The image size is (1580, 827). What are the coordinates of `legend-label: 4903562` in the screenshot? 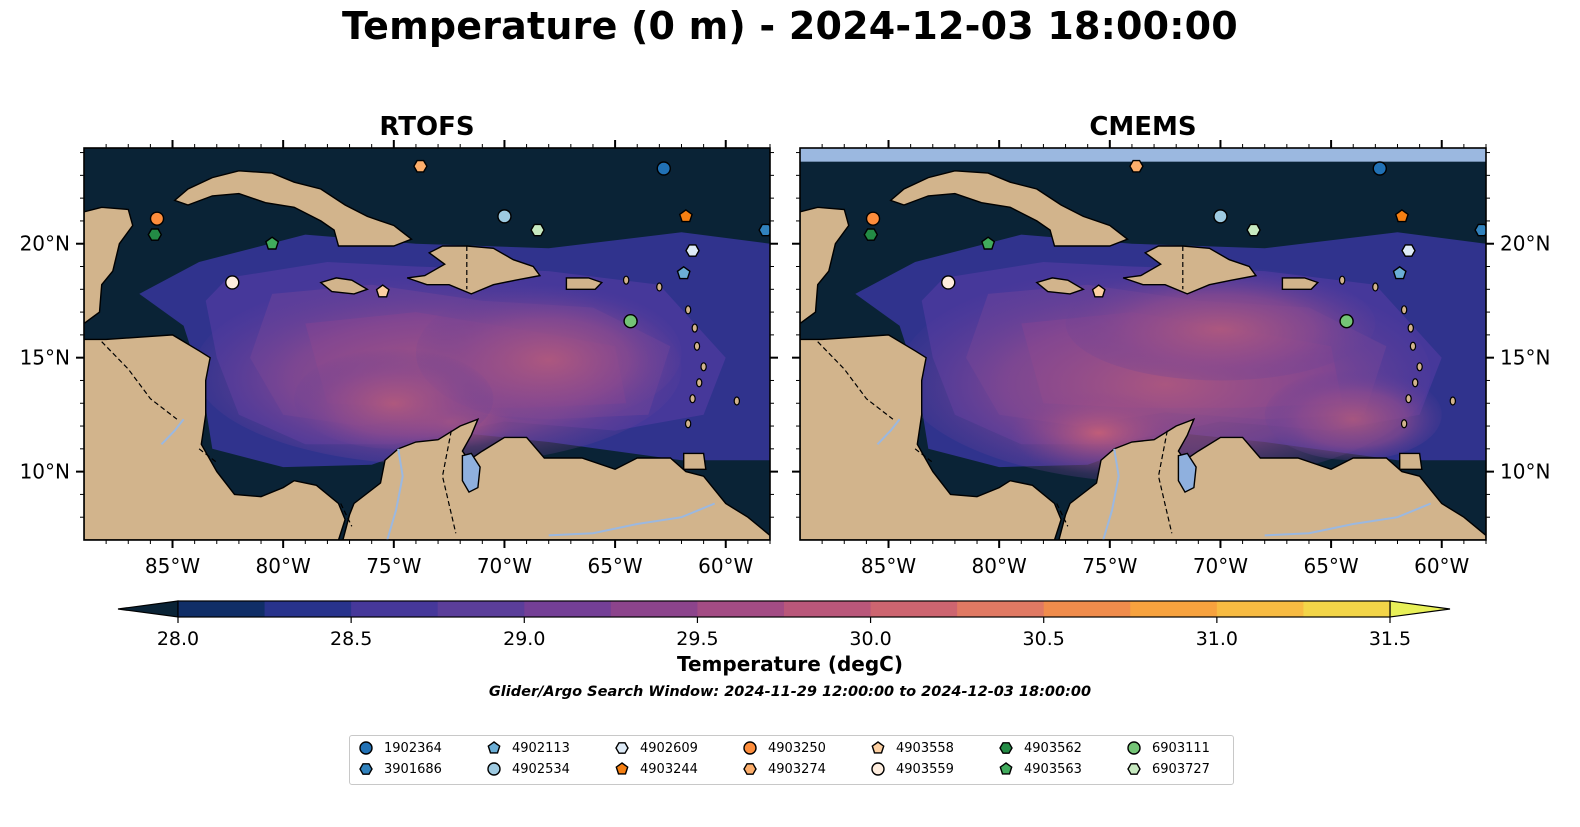 It's located at (1053, 748).